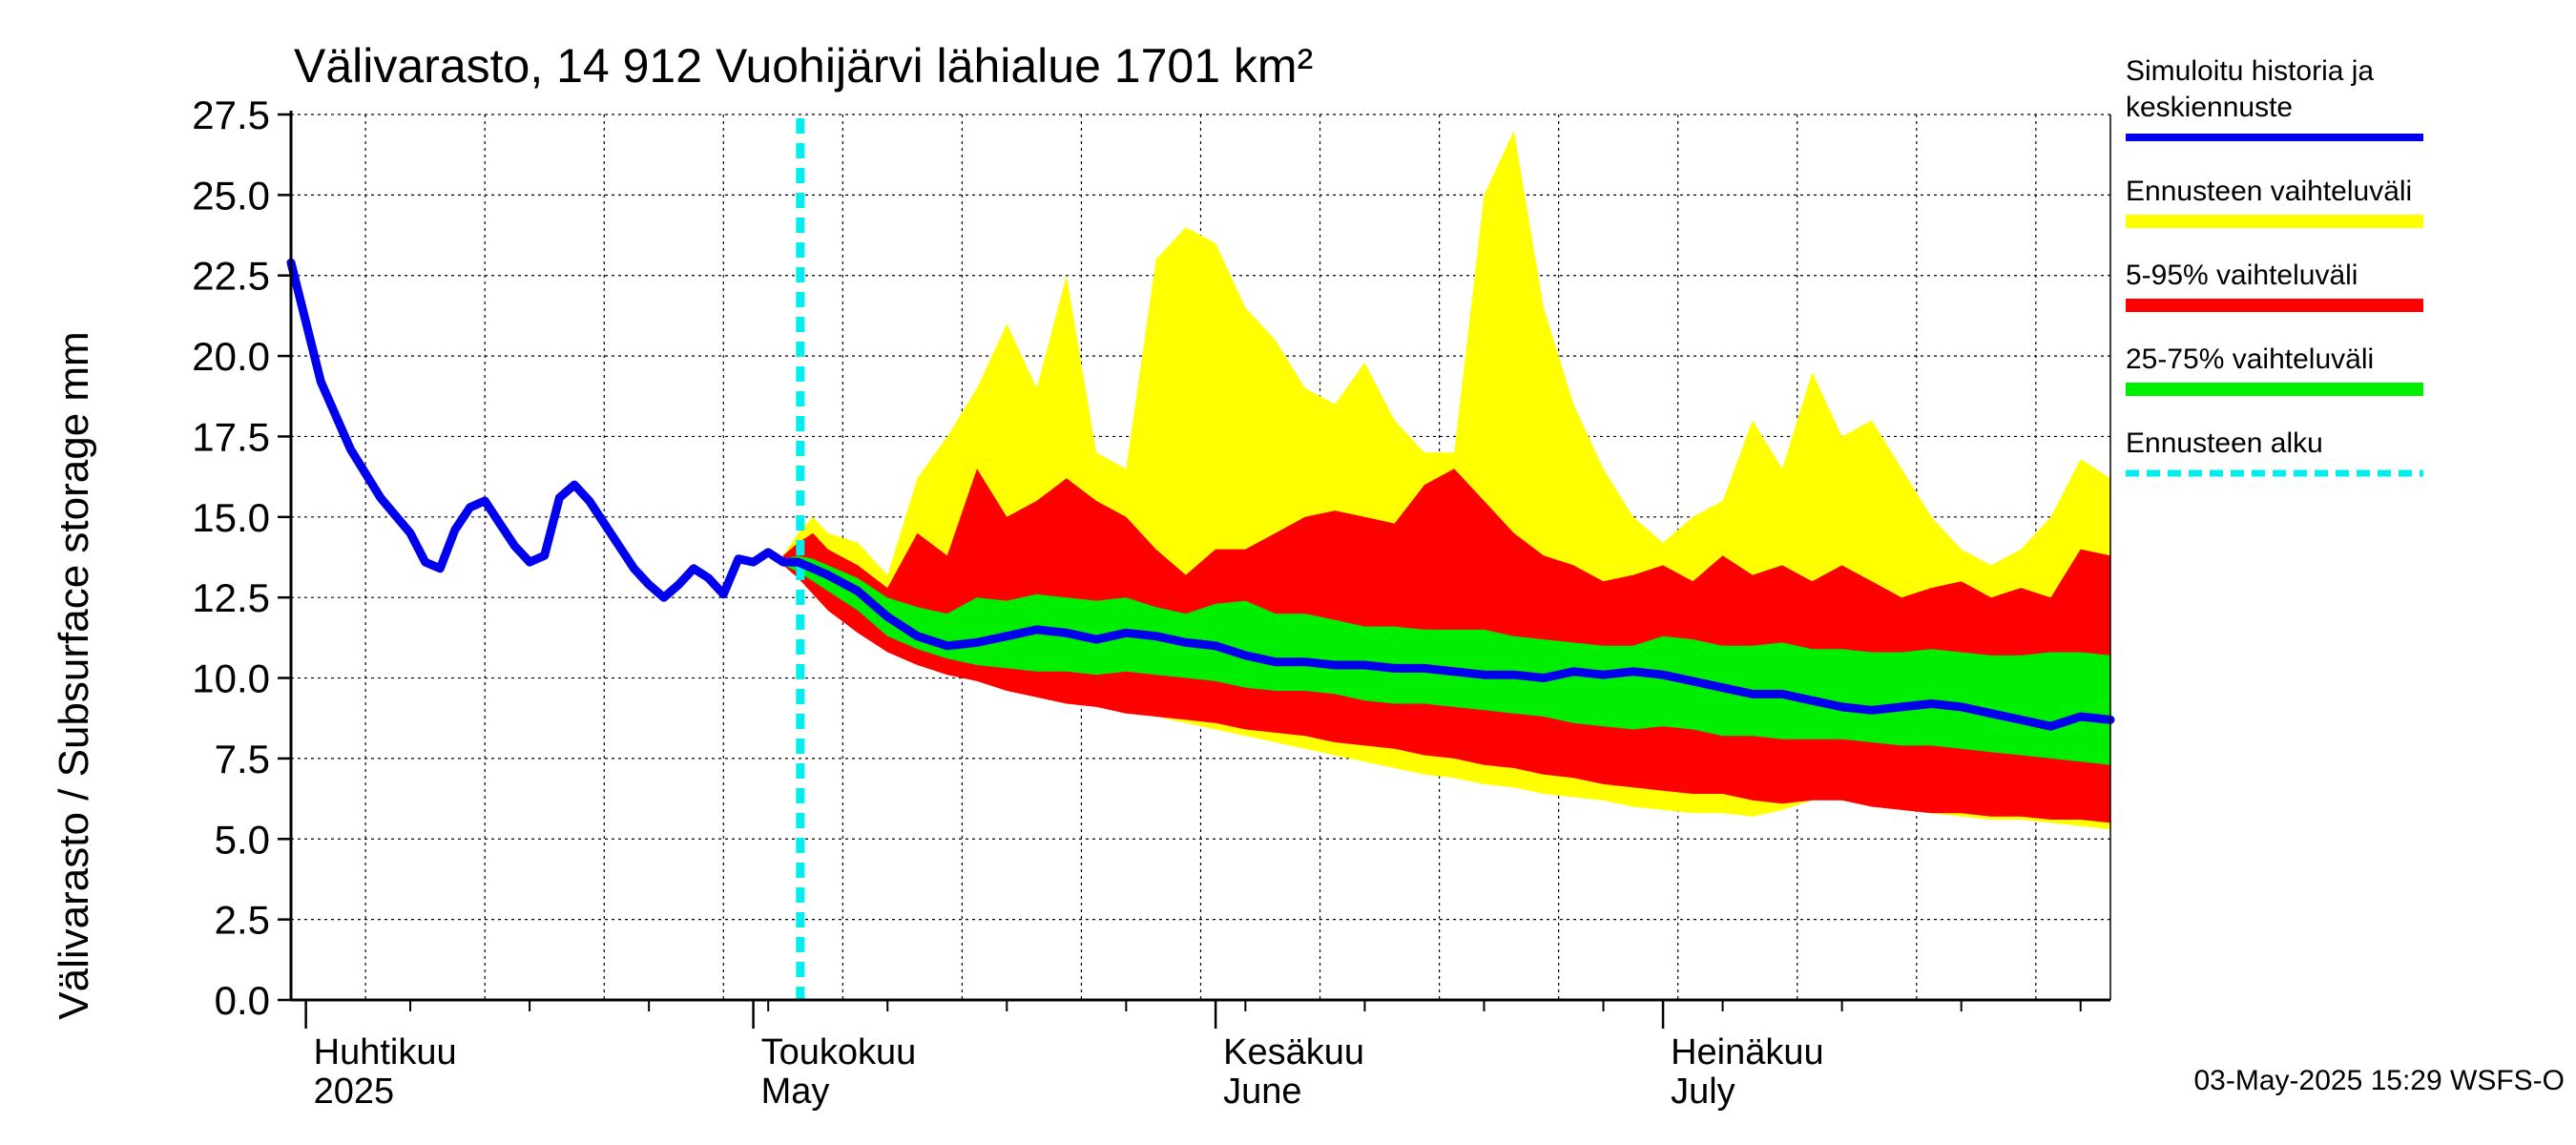  What do you see at coordinates (231, 195) in the screenshot?
I see `y-tick-label-10: 25.0` at bounding box center [231, 195].